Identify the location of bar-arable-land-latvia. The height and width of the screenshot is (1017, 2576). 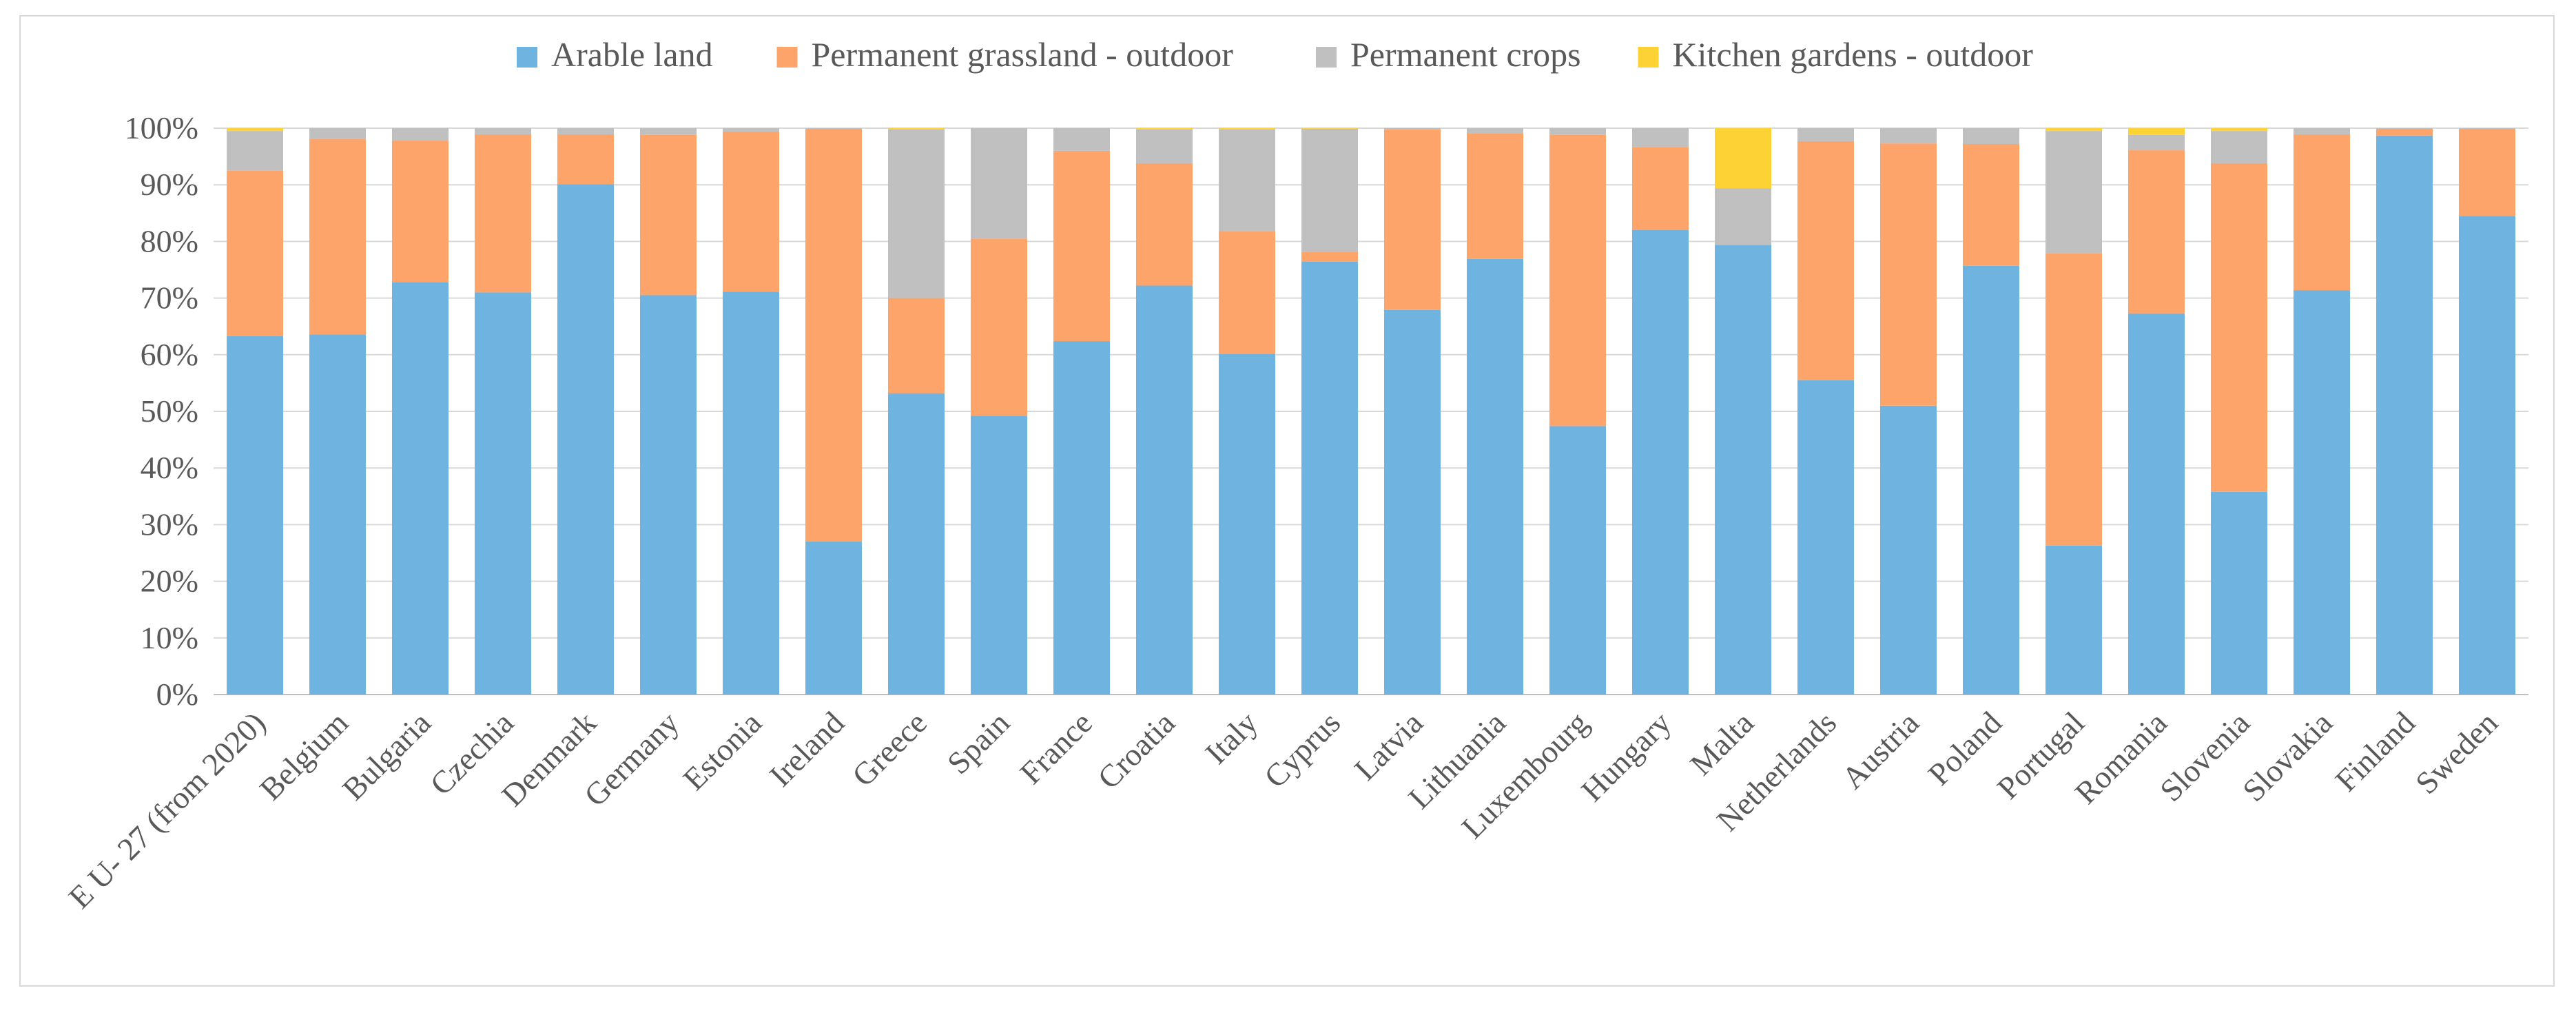
(1412, 502).